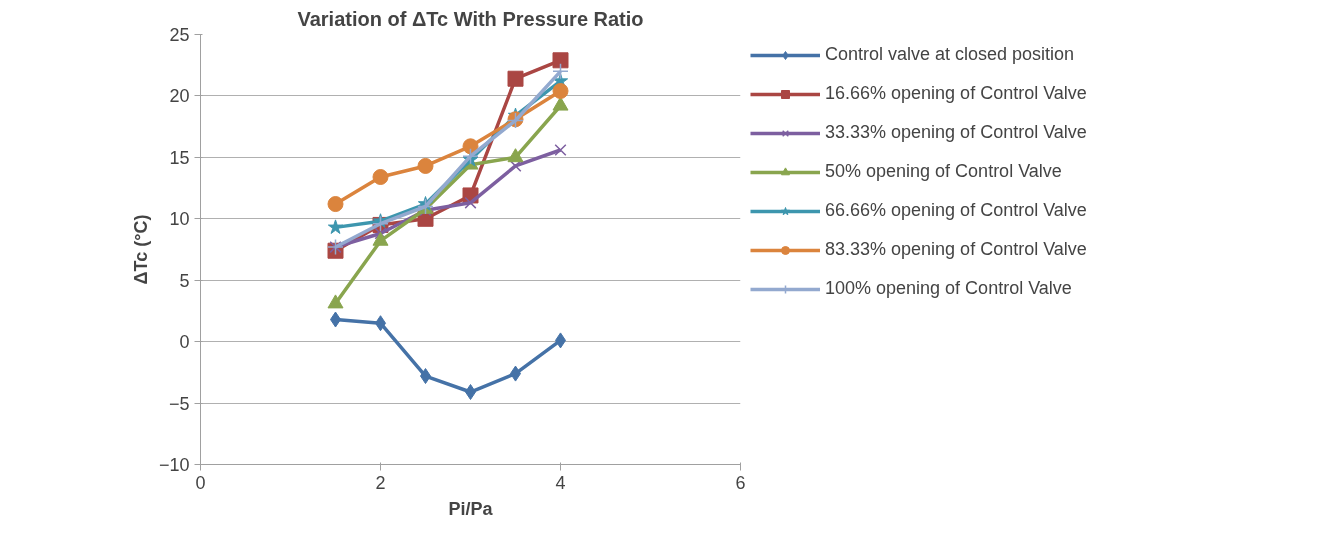 This screenshot has height=554, width=1334. Describe the element at coordinates (950, 54) in the screenshot. I see `legend-label: Control valve at closed position` at that location.